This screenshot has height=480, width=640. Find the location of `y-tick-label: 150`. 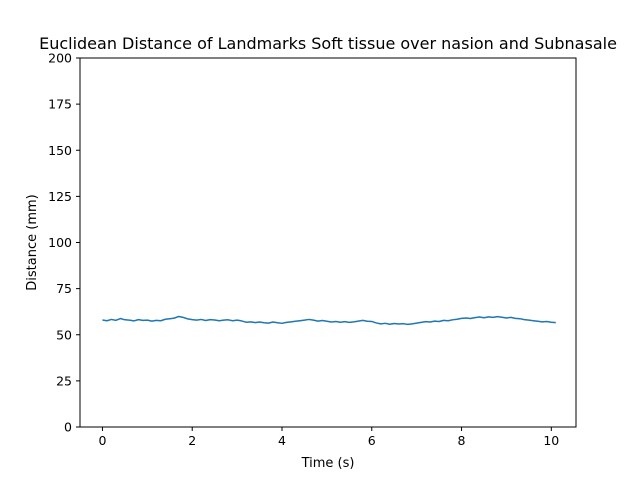

y-tick-label: 150 is located at coordinates (60, 150).